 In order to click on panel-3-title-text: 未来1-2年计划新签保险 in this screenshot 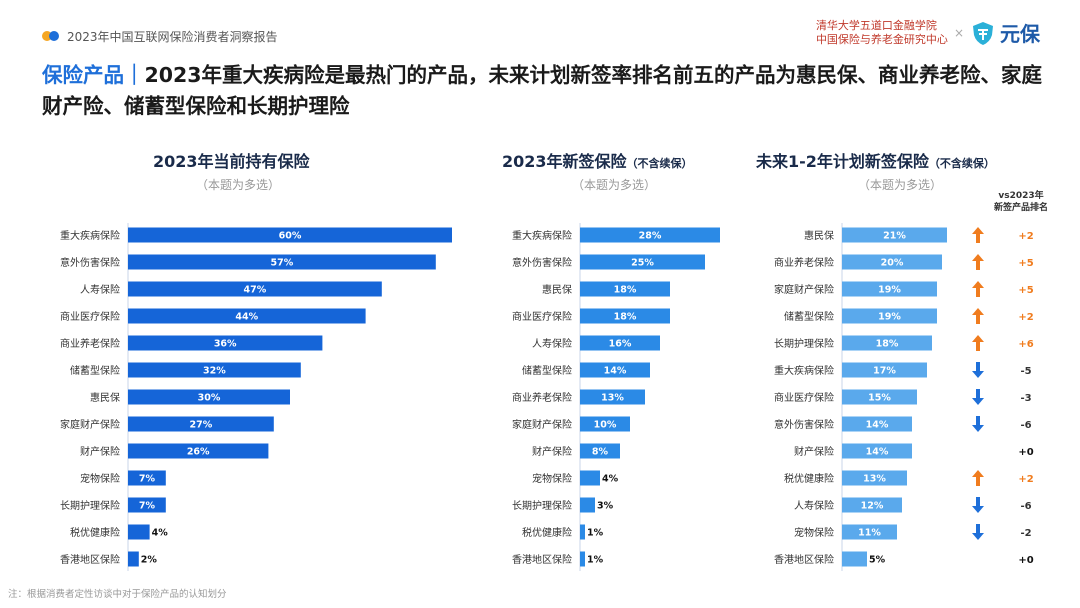, I will do `click(842, 161)`.